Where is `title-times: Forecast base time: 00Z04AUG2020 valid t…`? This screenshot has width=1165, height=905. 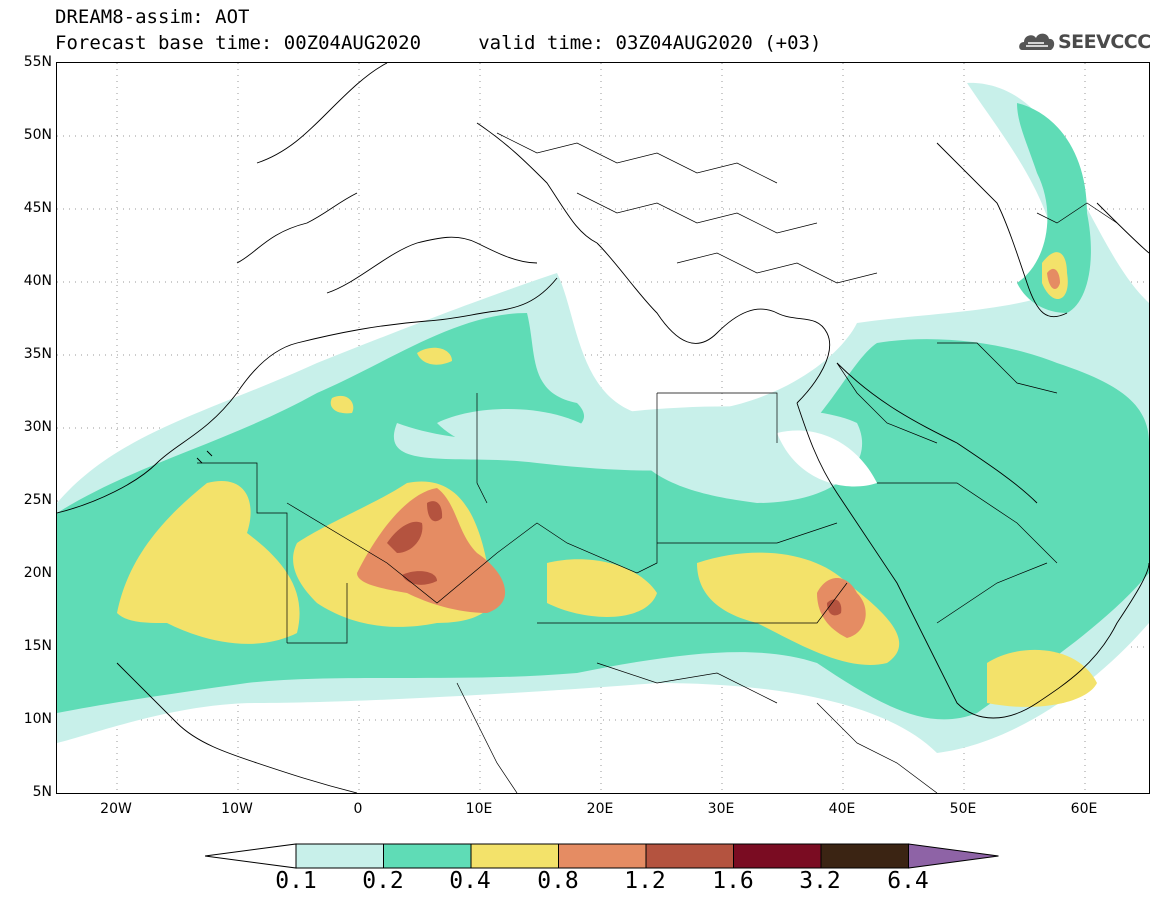 title-times: Forecast base time: 00Z04AUG2020 valid t… is located at coordinates (438, 43).